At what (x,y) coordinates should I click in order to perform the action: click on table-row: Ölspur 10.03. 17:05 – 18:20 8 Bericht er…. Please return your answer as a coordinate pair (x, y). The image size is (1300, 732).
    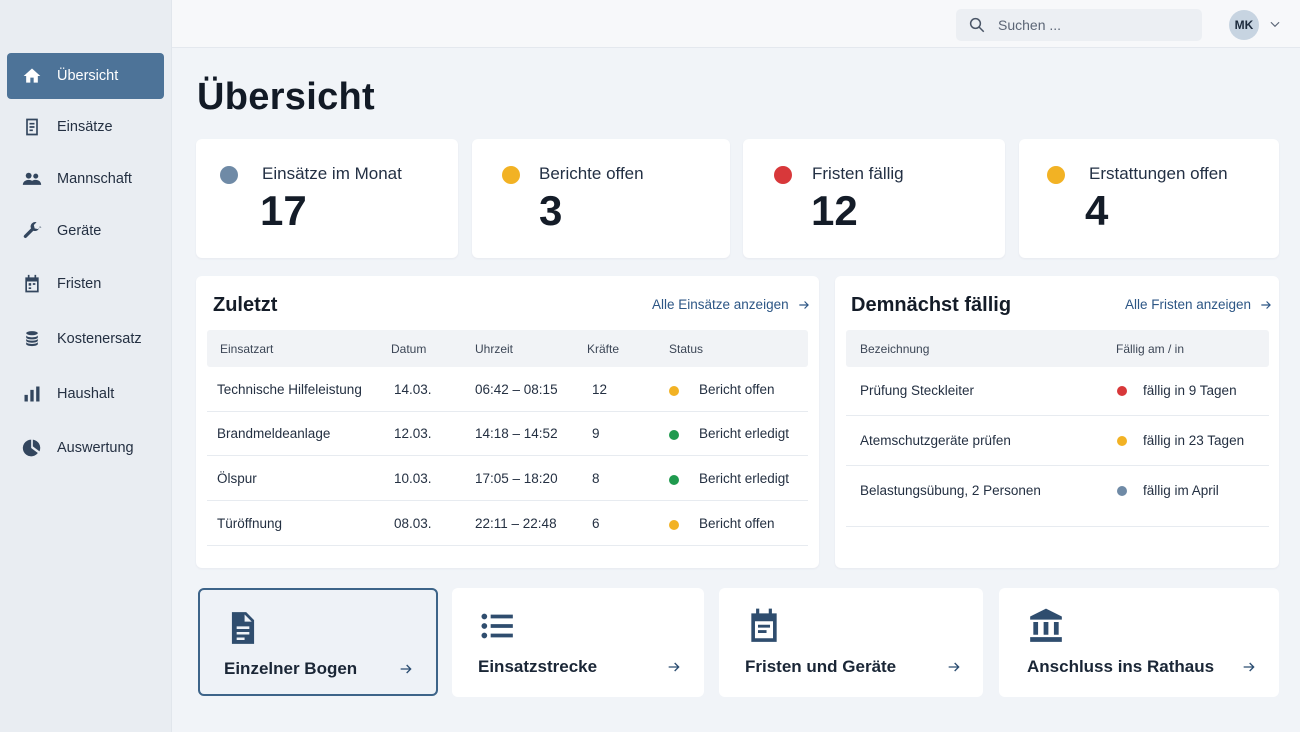
    Looking at the image, I should click on (507, 478).